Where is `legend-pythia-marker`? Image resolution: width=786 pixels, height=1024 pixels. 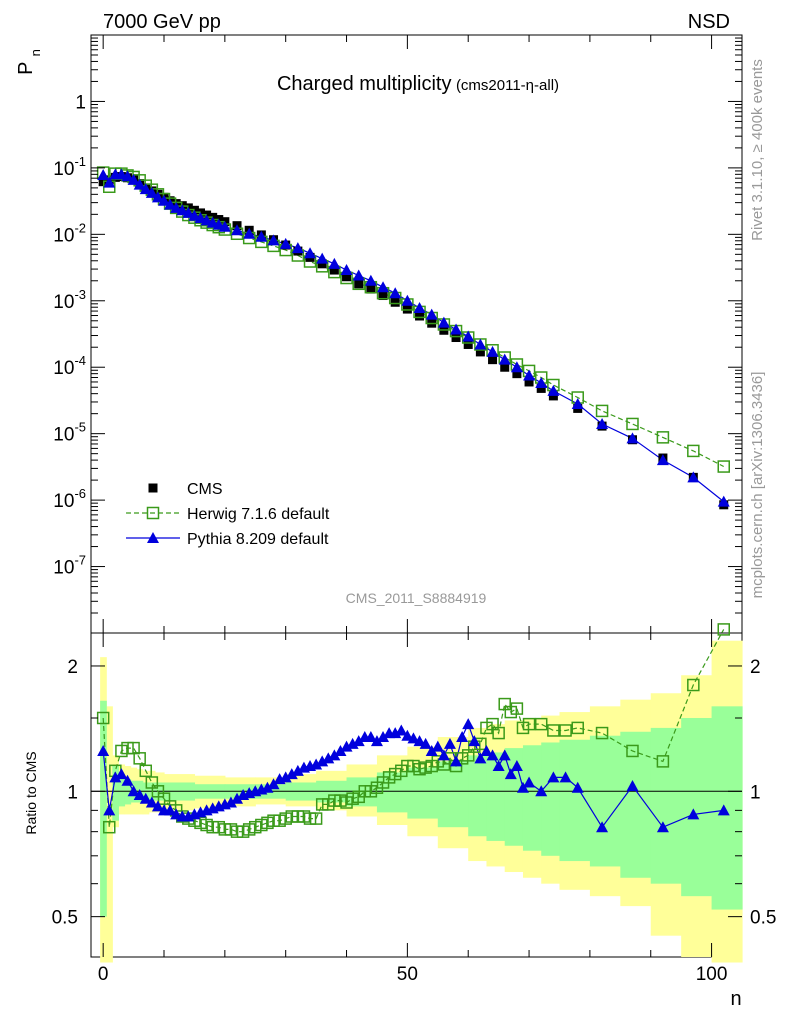
legend-pythia-marker is located at coordinates (153, 537).